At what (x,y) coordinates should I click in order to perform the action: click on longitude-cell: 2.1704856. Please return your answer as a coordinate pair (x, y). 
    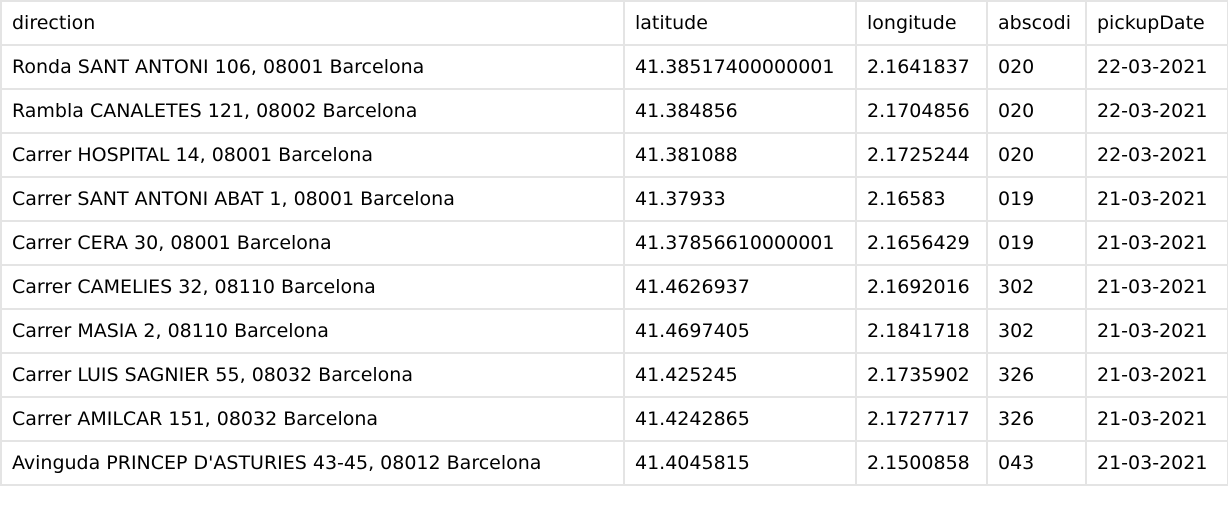
    Looking at the image, I should click on (921, 111).